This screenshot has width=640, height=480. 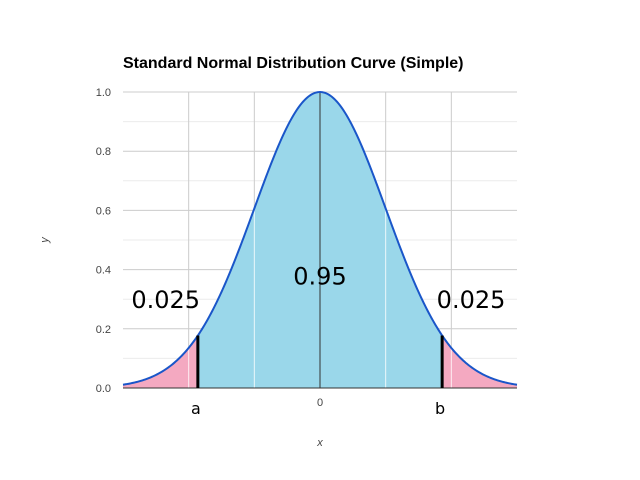 I want to click on marker-label-a: a, so click(x=196, y=408).